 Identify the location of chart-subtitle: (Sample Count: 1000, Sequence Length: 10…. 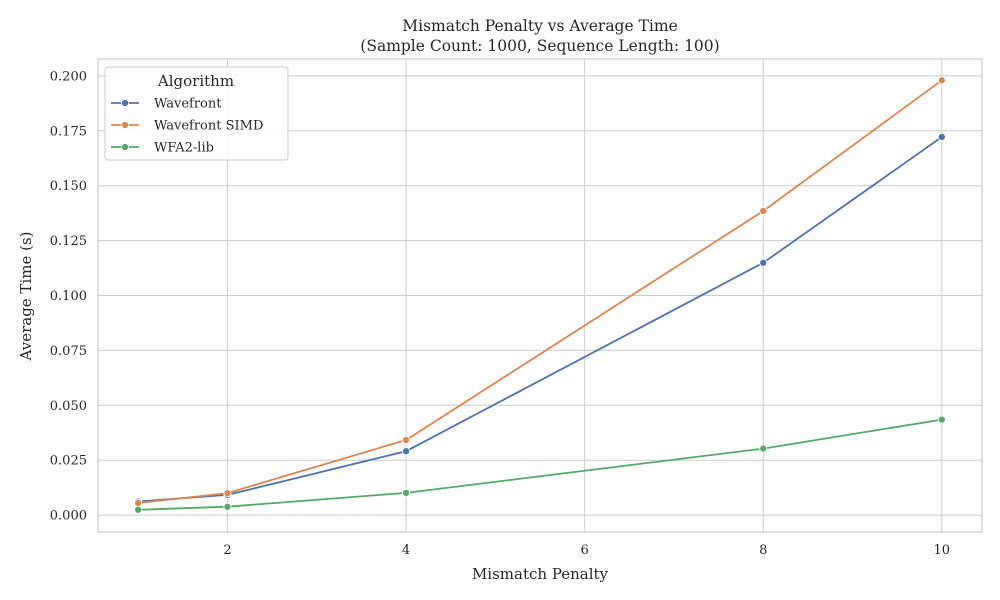
(539, 46).